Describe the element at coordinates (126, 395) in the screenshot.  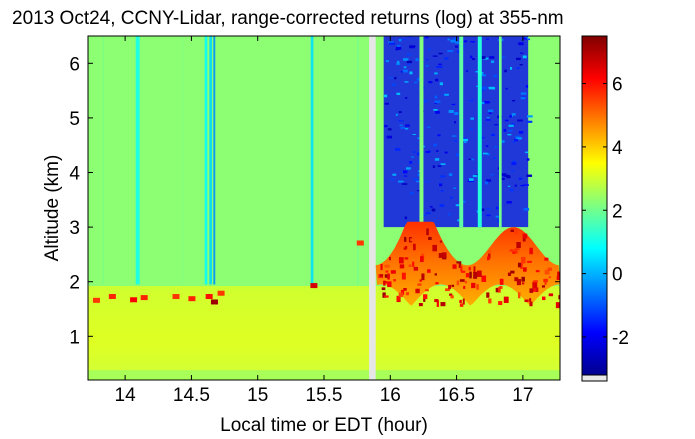
I see `x-tick-label: 14` at that location.